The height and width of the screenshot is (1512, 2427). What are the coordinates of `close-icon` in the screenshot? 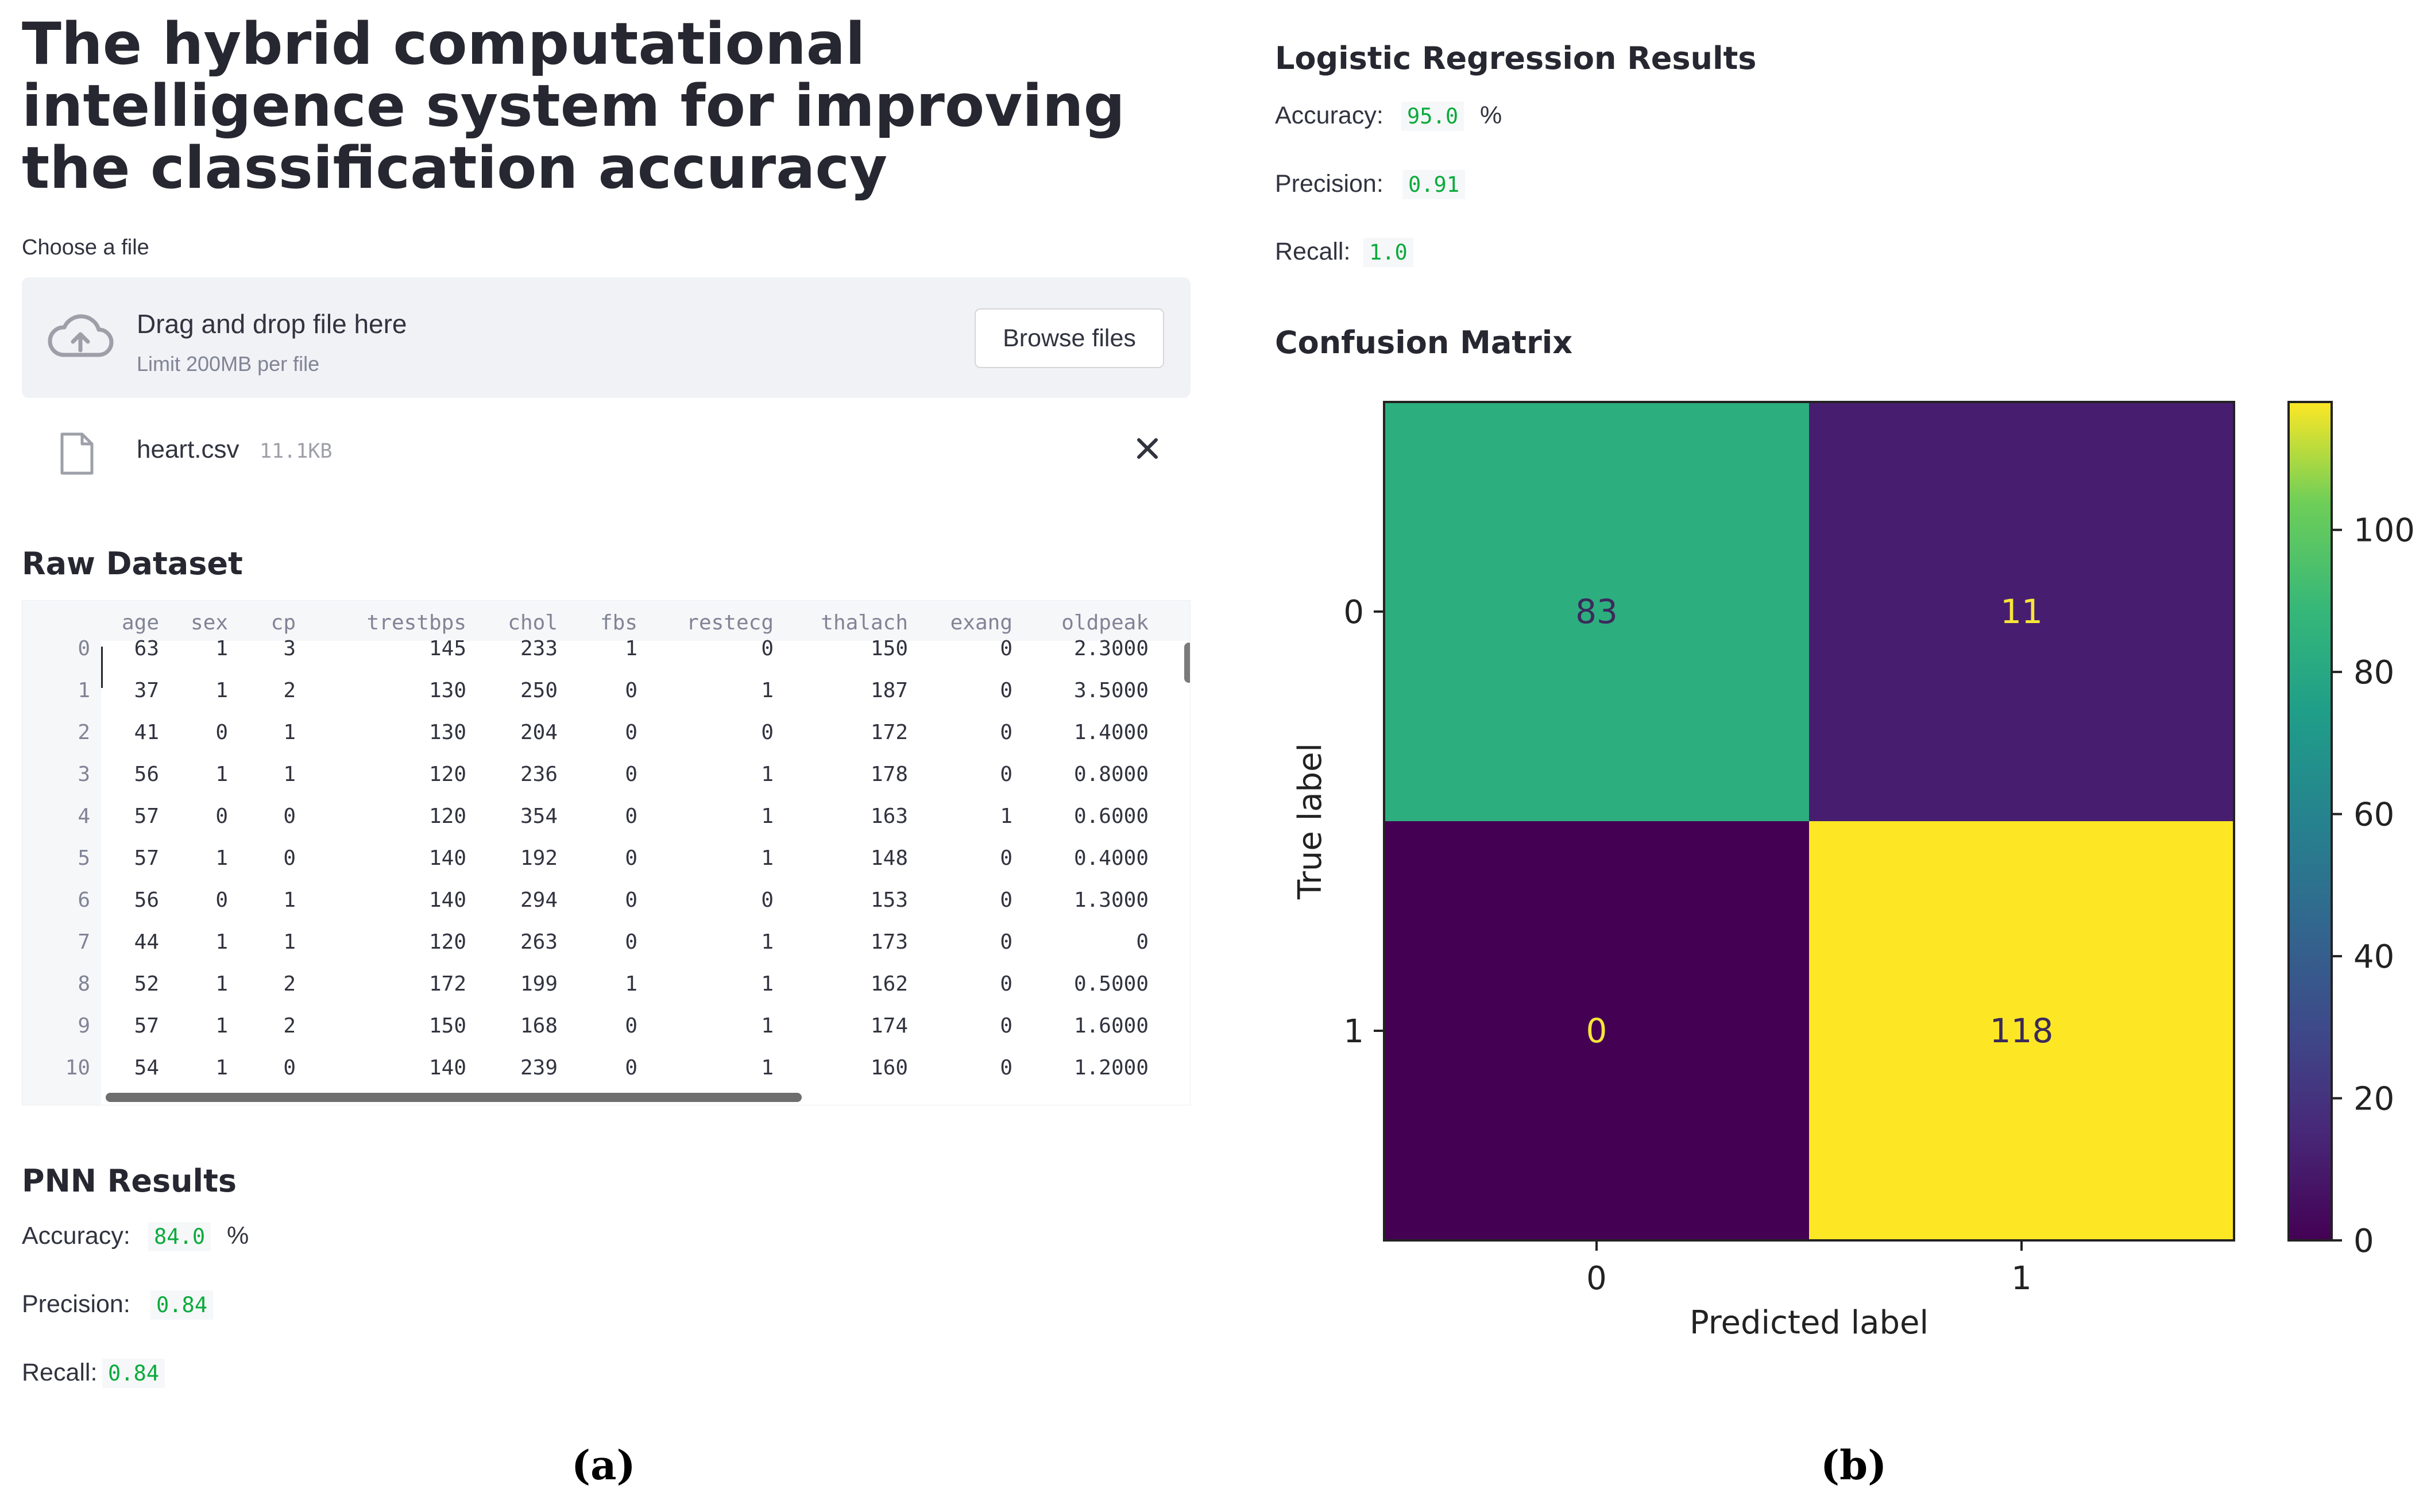 It's located at (1147, 448).